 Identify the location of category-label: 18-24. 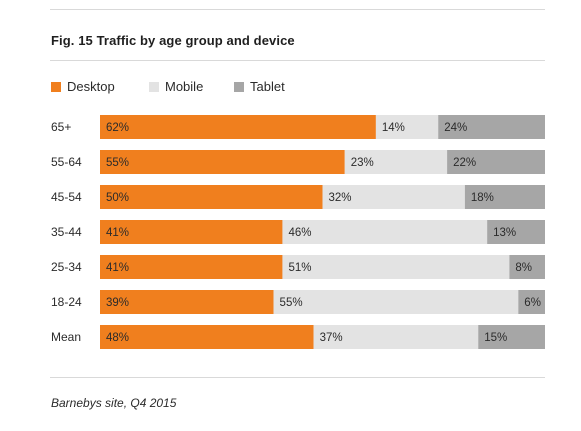
(66, 302).